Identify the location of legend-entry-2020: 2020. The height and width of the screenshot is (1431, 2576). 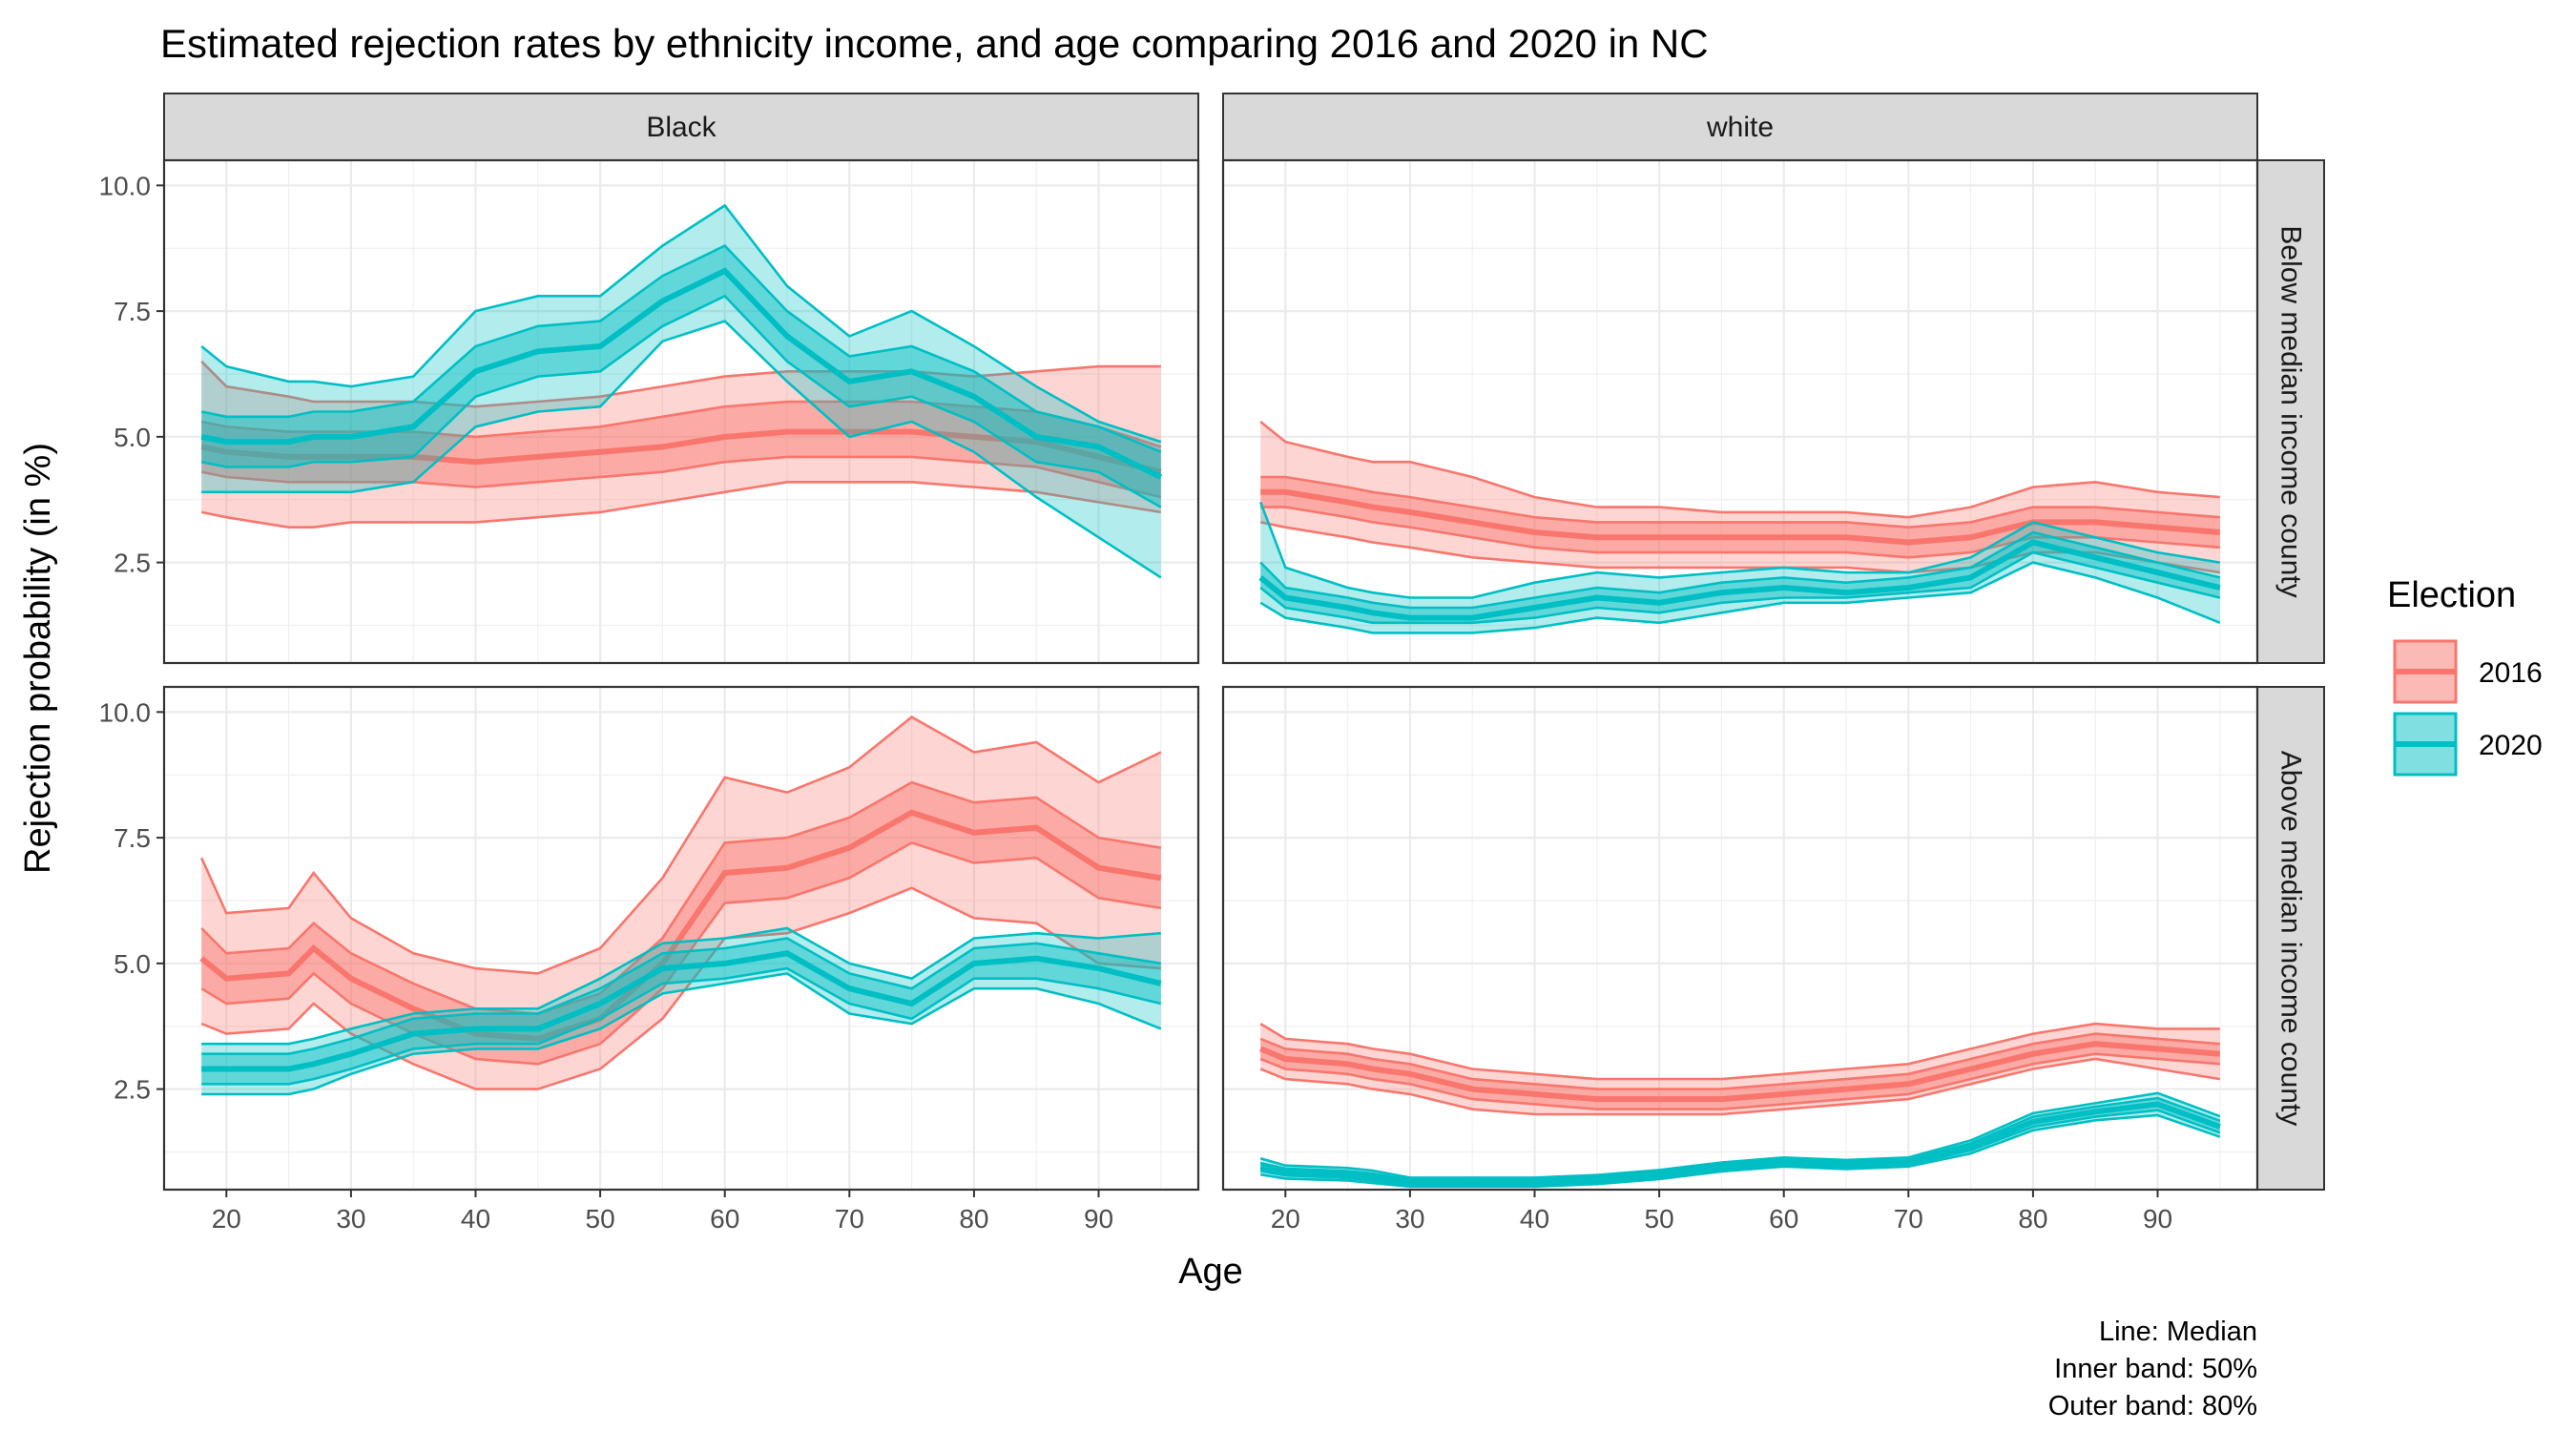
(2468, 744).